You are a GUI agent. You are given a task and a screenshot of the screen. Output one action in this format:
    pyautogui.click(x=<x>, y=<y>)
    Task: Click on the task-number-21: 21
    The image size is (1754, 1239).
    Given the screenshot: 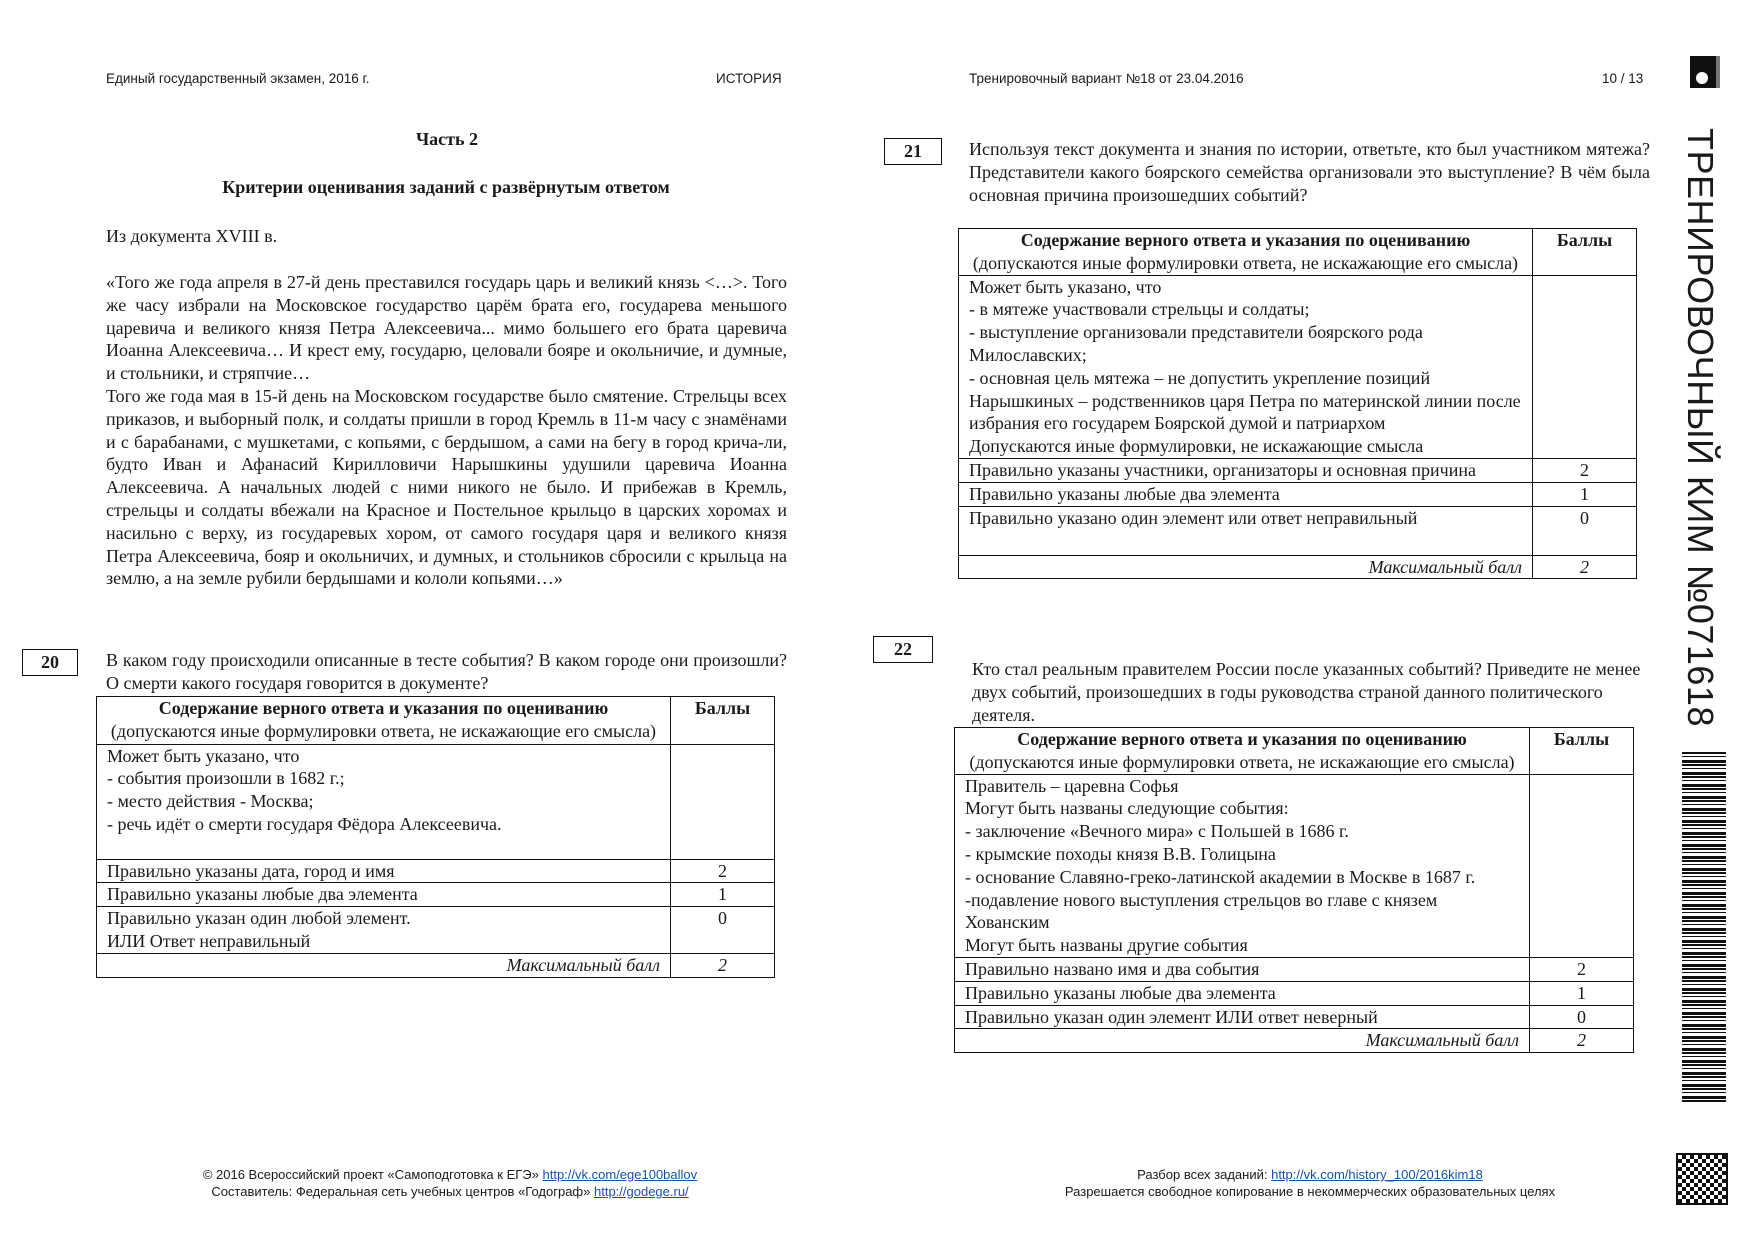 What is the action you would take?
    pyautogui.click(x=913, y=151)
    